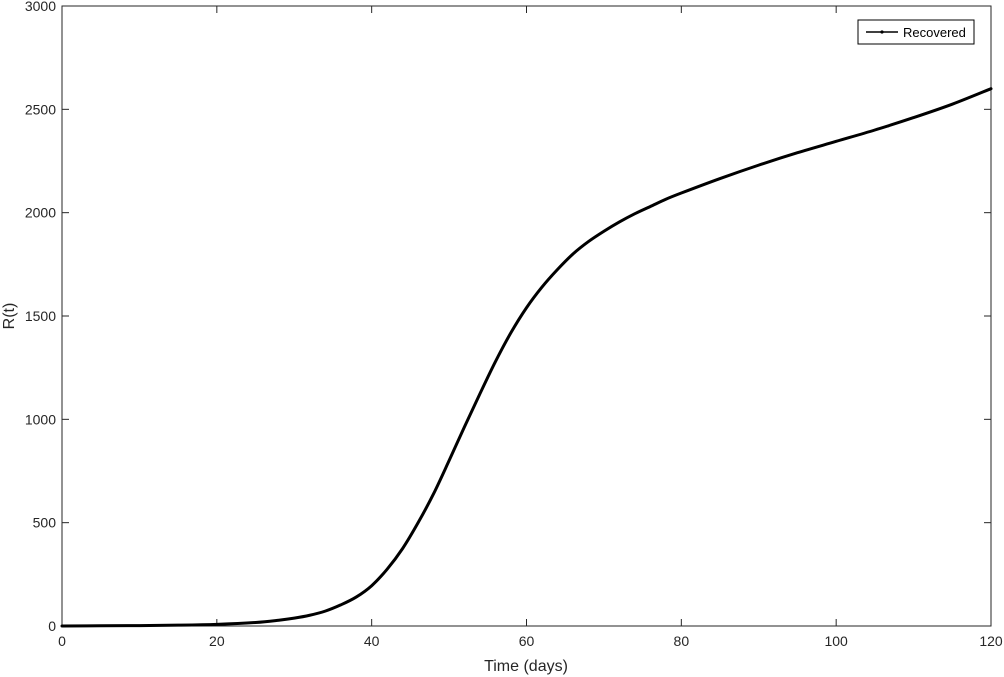 This screenshot has height=677, width=1004. What do you see at coordinates (991, 641) in the screenshot?
I see `x-tick-label: 120` at bounding box center [991, 641].